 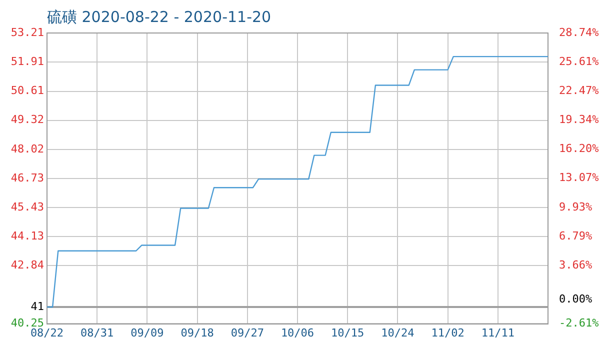 I want to click on y-tick-label: 42.84, so click(x=27, y=265).